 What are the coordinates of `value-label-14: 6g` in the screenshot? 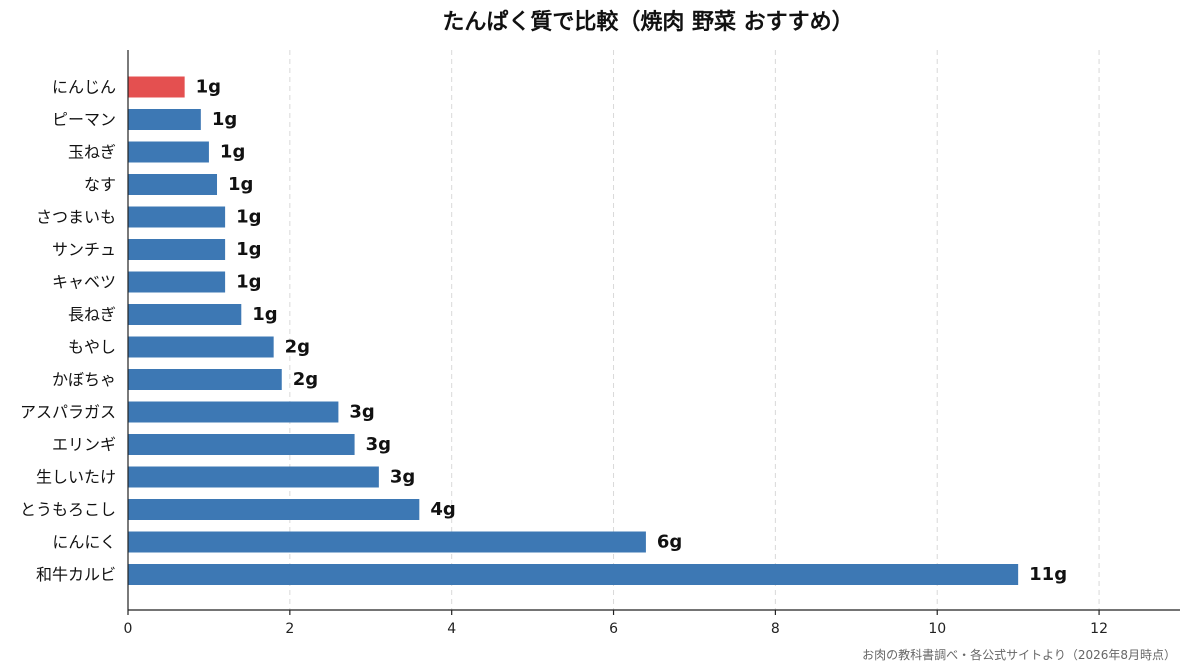 It's located at (669, 542).